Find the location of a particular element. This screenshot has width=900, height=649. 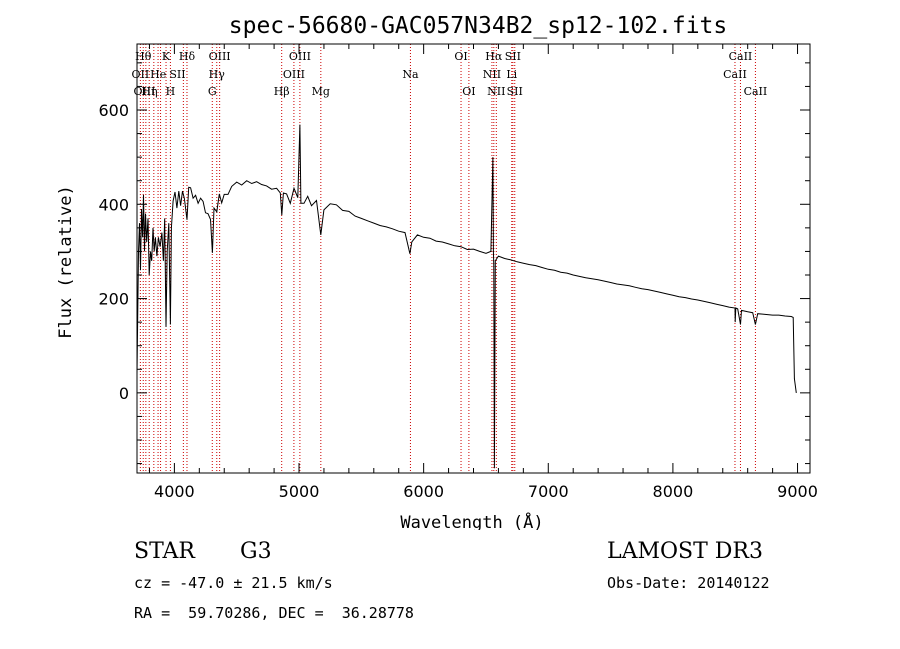

spectral-line-label: Hθ is located at coordinates (143, 56).